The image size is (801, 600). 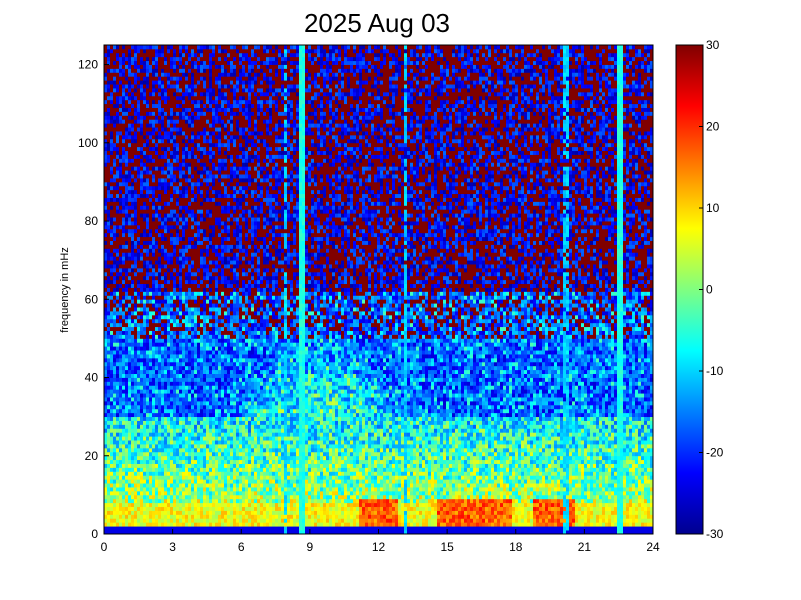 What do you see at coordinates (94, 534) in the screenshot?
I see `y-tick-label: 0` at bounding box center [94, 534].